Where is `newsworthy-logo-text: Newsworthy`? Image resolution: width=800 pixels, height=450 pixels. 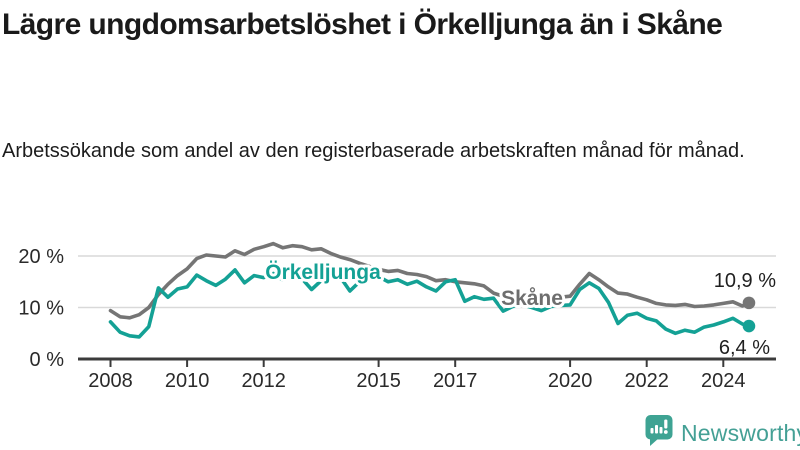 newsworthy-logo-text: Newsworthy is located at coordinates (740, 433).